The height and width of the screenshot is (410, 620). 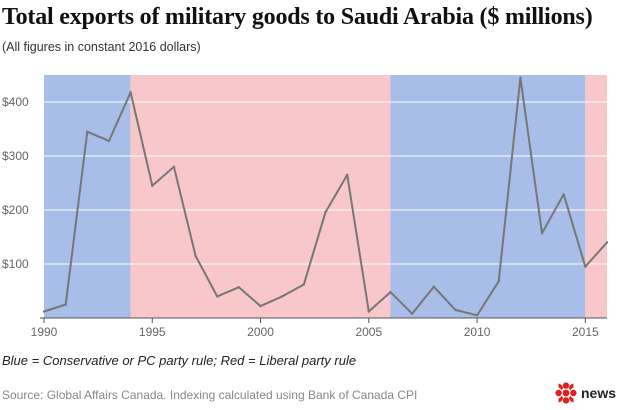 What do you see at coordinates (325, 212) in the screenshot?
I see `data-point-2003` at bounding box center [325, 212].